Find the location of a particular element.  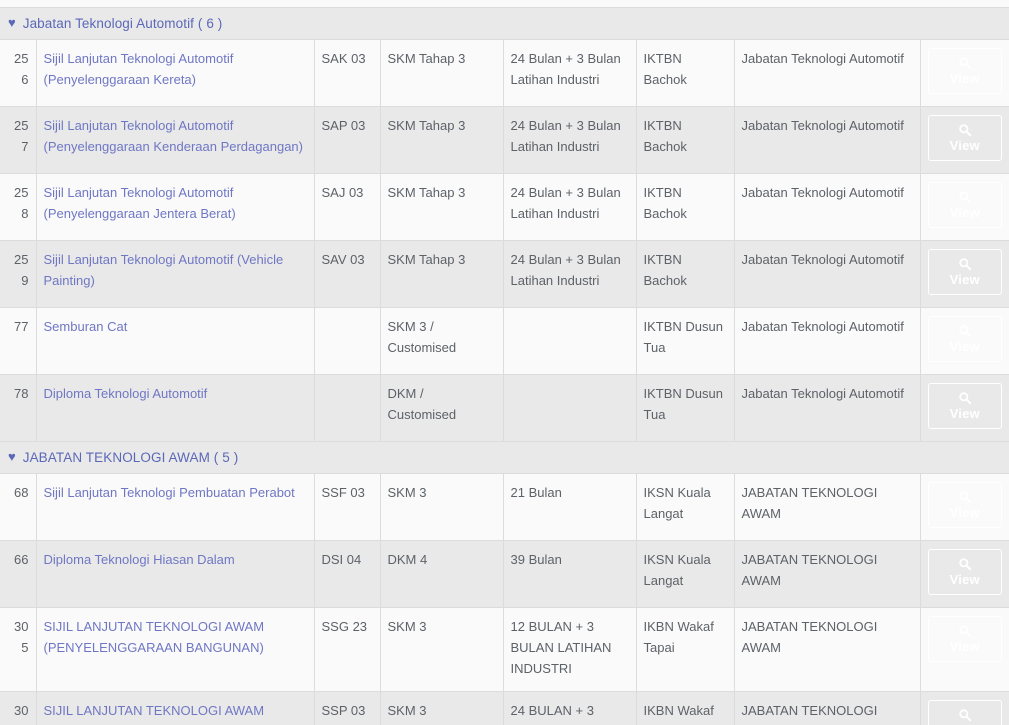

row-id: 68 is located at coordinates (18, 507).